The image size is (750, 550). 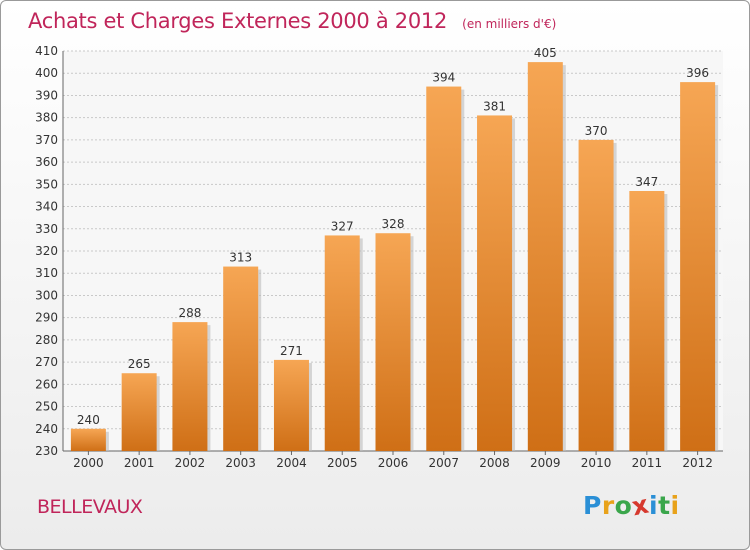 I want to click on chart-title: Achats et Charges Externes 2000 à 2012, so click(x=238, y=21).